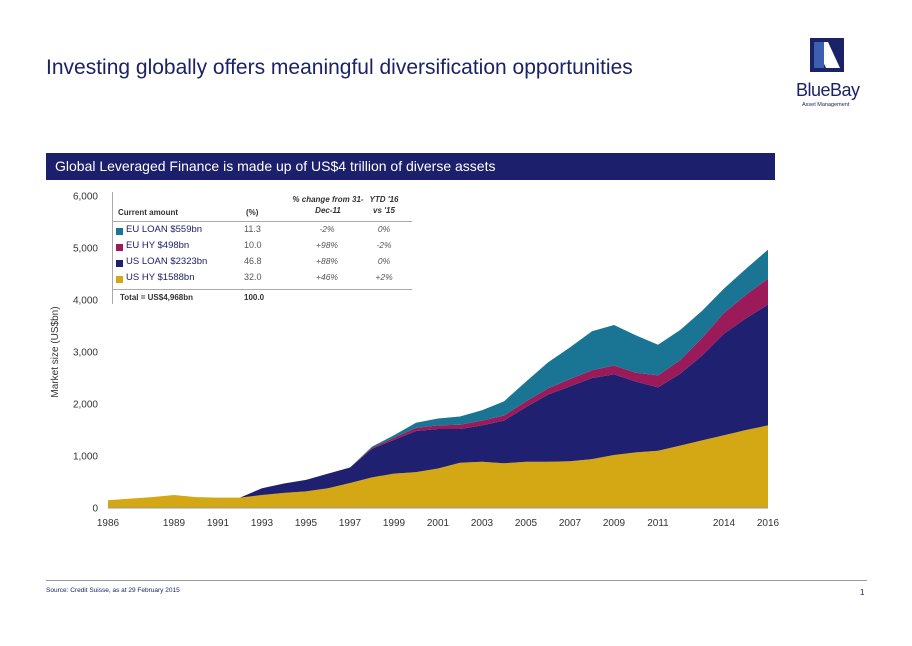 The height and width of the screenshot is (646, 912). I want to click on x-tick-label: 1997, so click(350, 523).